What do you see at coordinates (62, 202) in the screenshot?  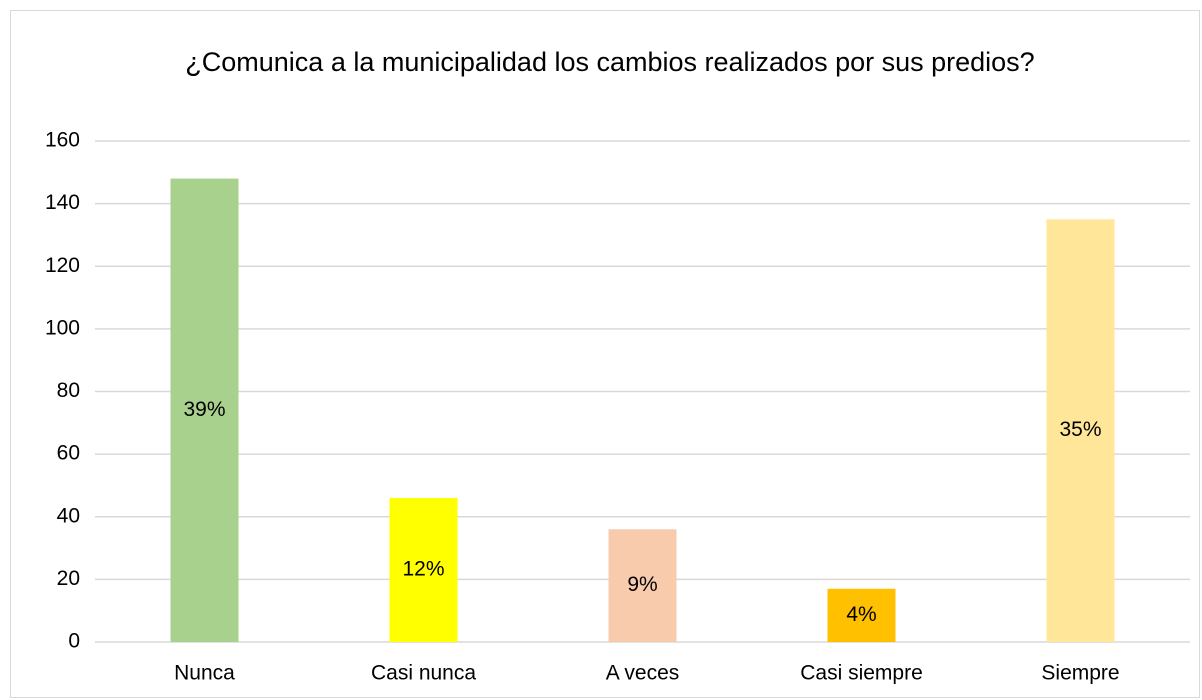 I see `y-tick-label: 140` at bounding box center [62, 202].